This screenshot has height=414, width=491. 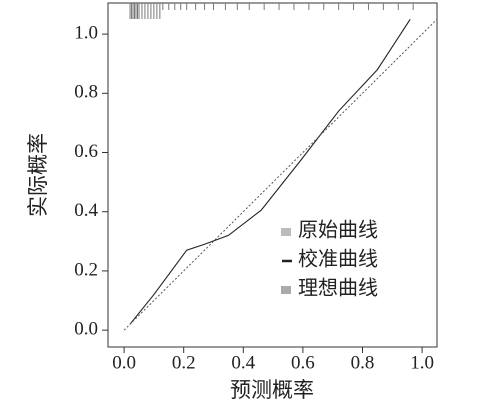 I want to click on x-tick-label: 0.6, so click(x=303, y=362).